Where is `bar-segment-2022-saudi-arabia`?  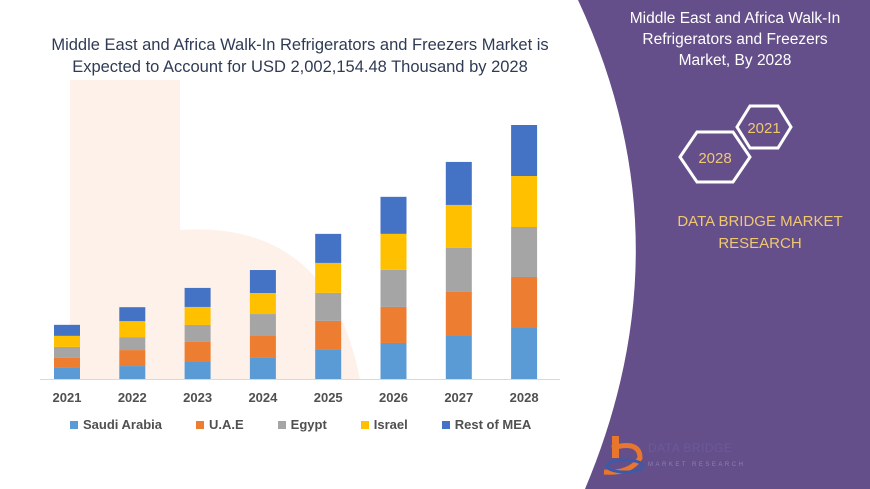 bar-segment-2022-saudi-arabia is located at coordinates (132, 372).